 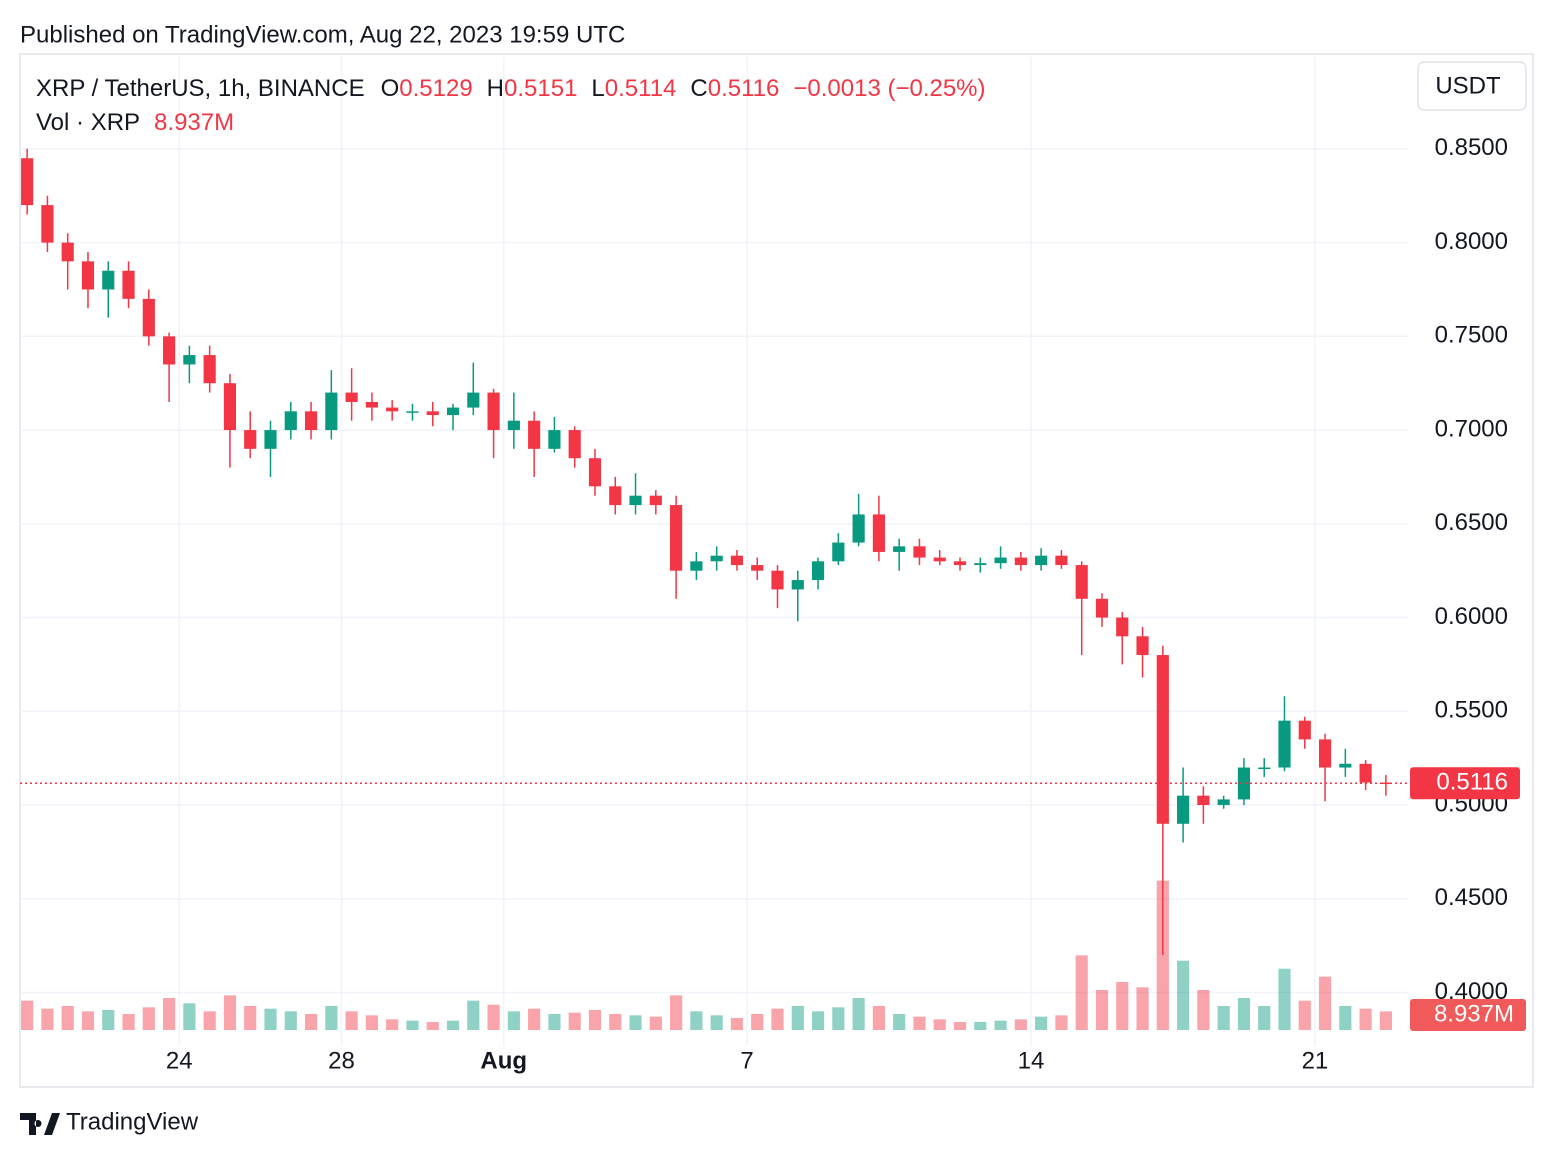 What do you see at coordinates (746, 1060) in the screenshot?
I see `x-tick-label: 7` at bounding box center [746, 1060].